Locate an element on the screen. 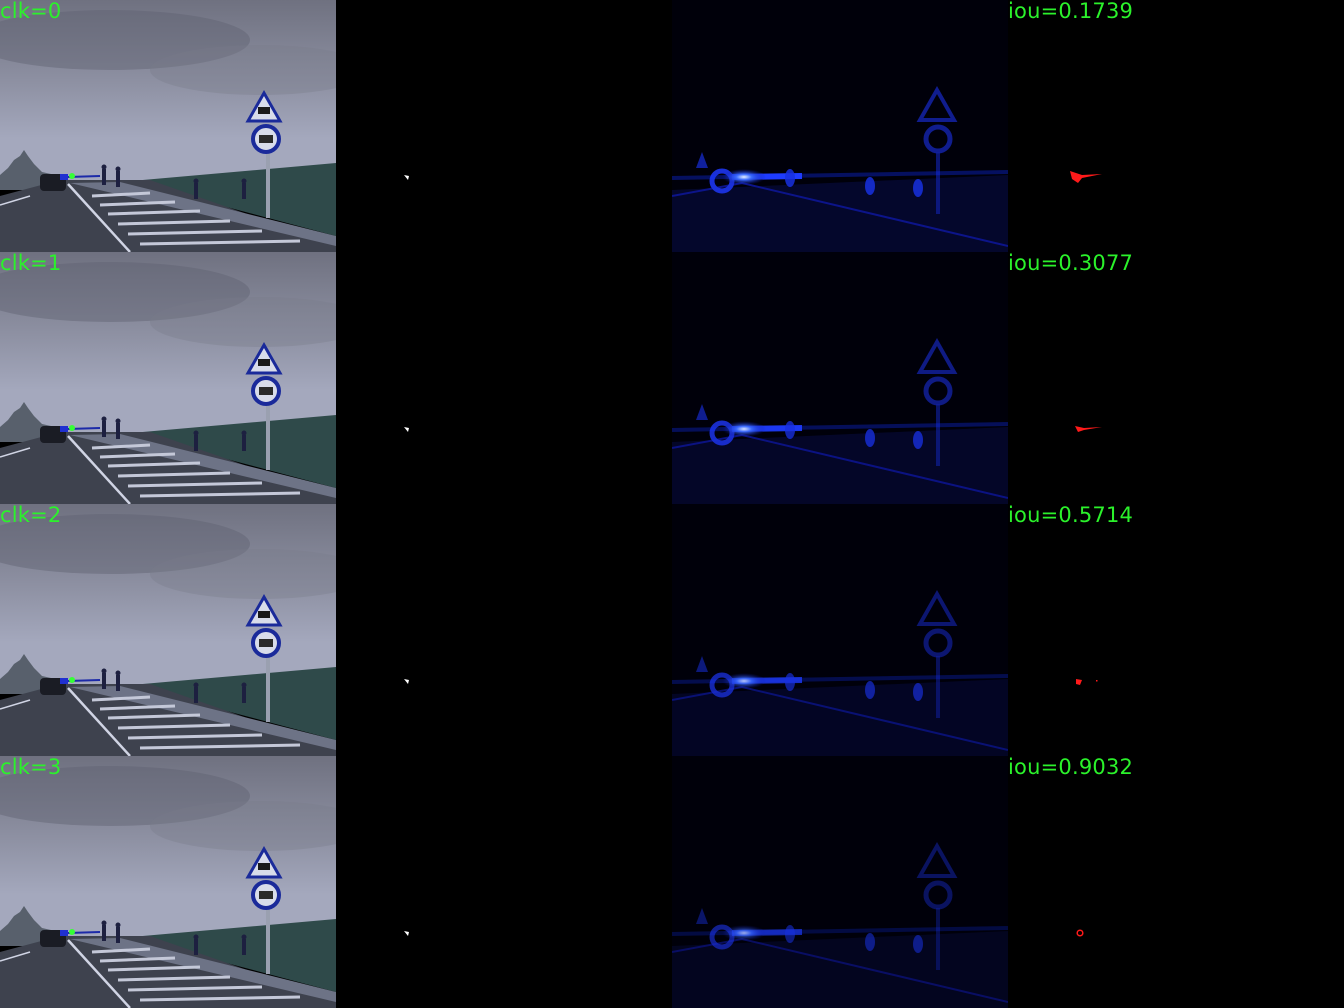  iou-score-label: iou=0.1739 is located at coordinates (1071, 11).